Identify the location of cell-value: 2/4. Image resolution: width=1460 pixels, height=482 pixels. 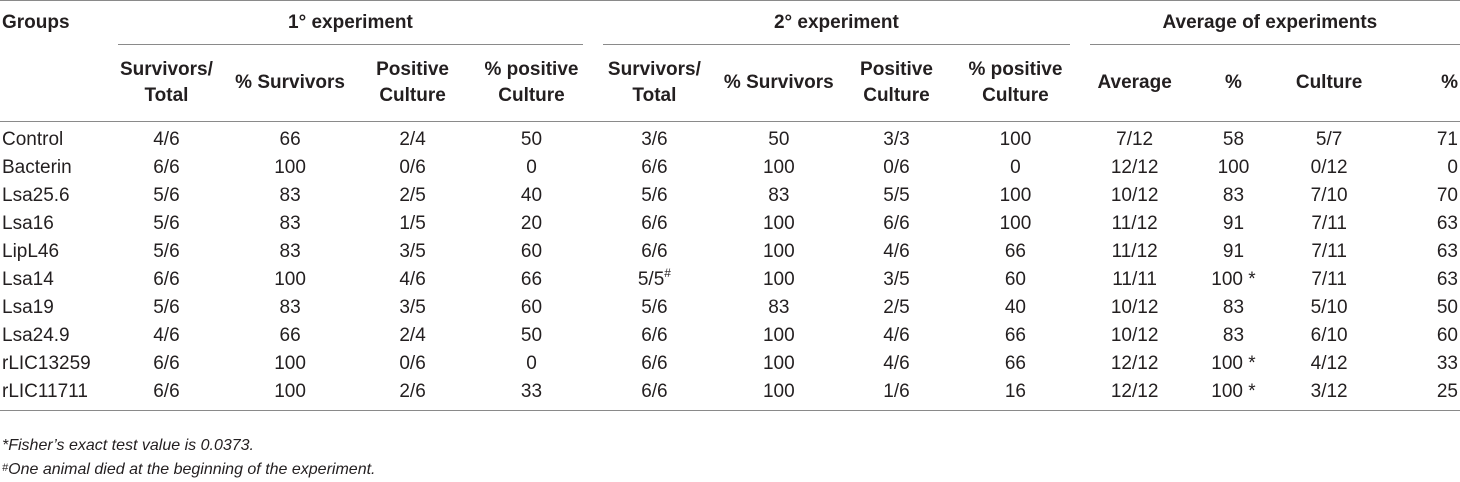
(412, 139).